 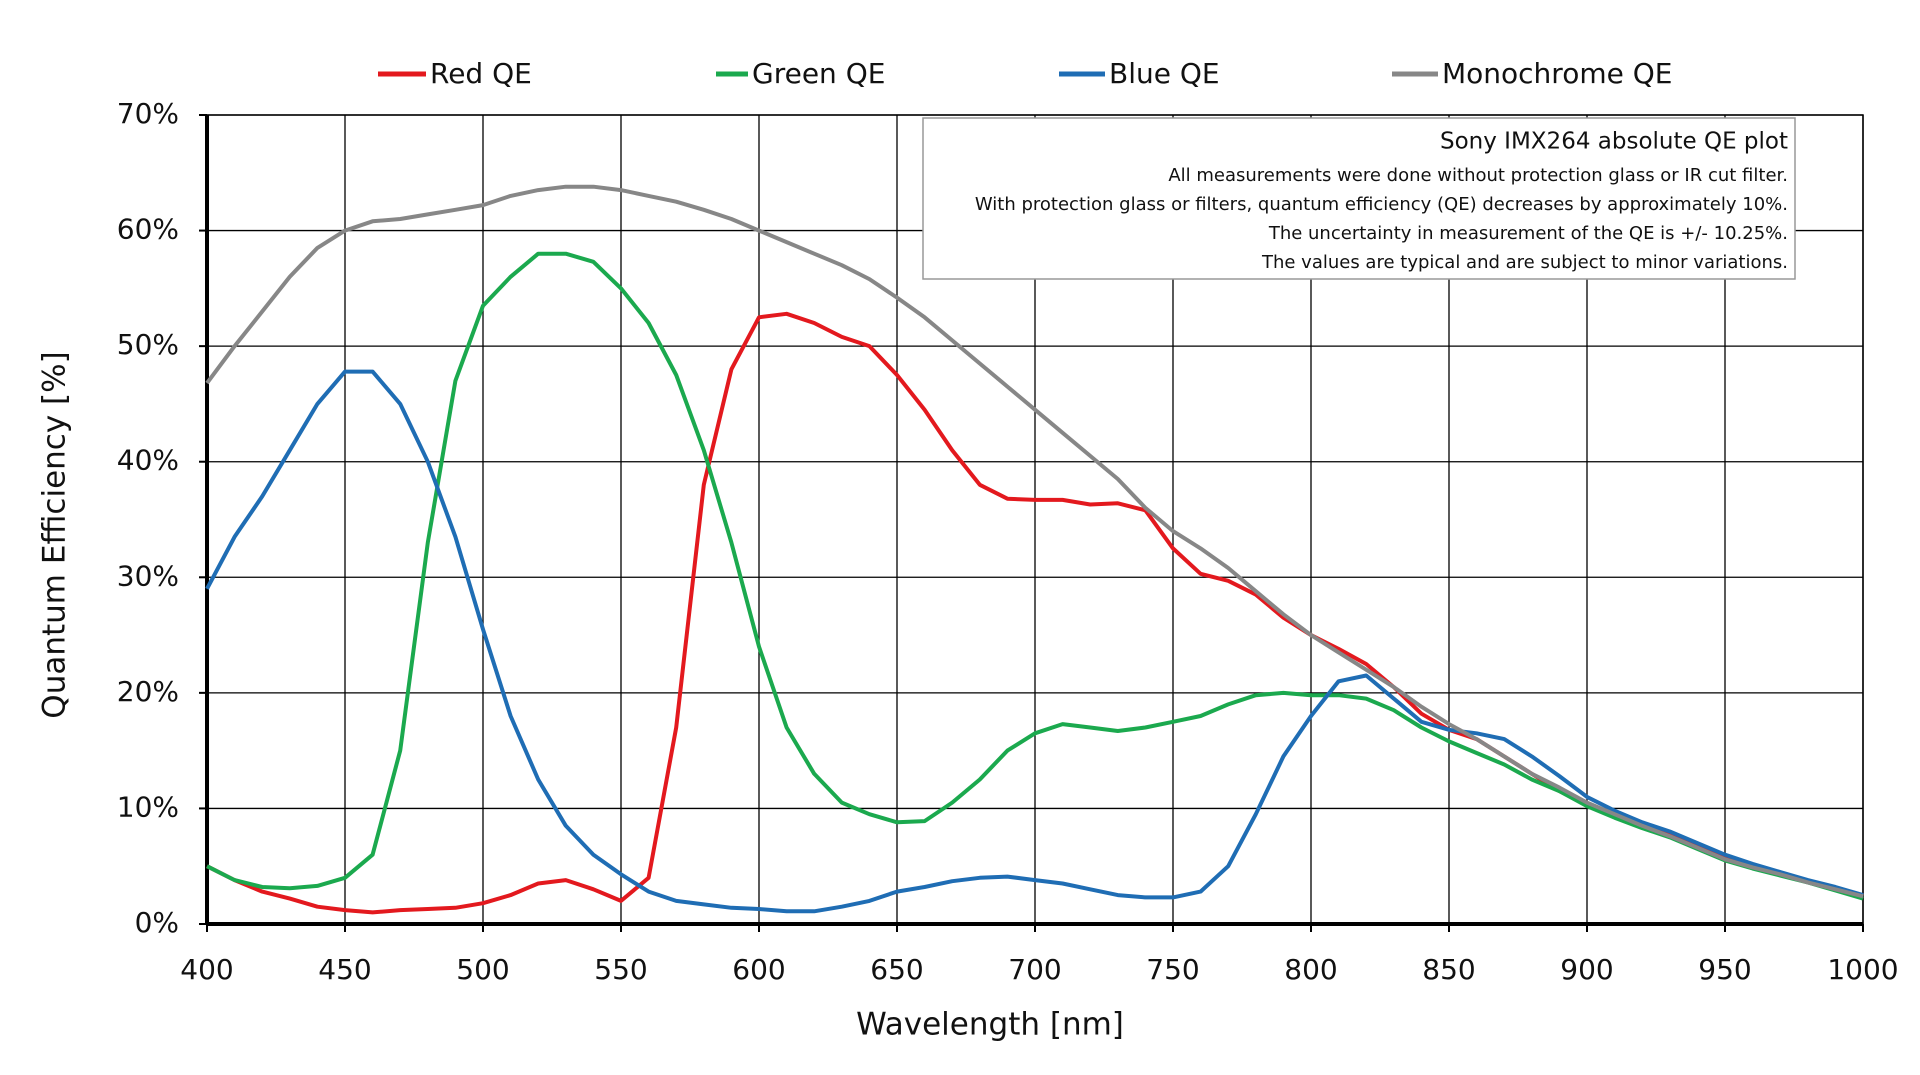 I want to click on x-tick-label: 750, so click(x=1172, y=969).